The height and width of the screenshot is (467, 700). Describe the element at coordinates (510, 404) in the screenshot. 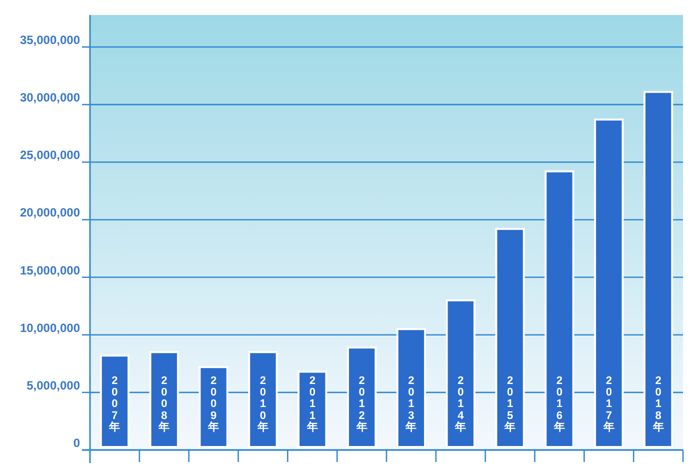

I see `x-tick-label: 2015年` at that location.